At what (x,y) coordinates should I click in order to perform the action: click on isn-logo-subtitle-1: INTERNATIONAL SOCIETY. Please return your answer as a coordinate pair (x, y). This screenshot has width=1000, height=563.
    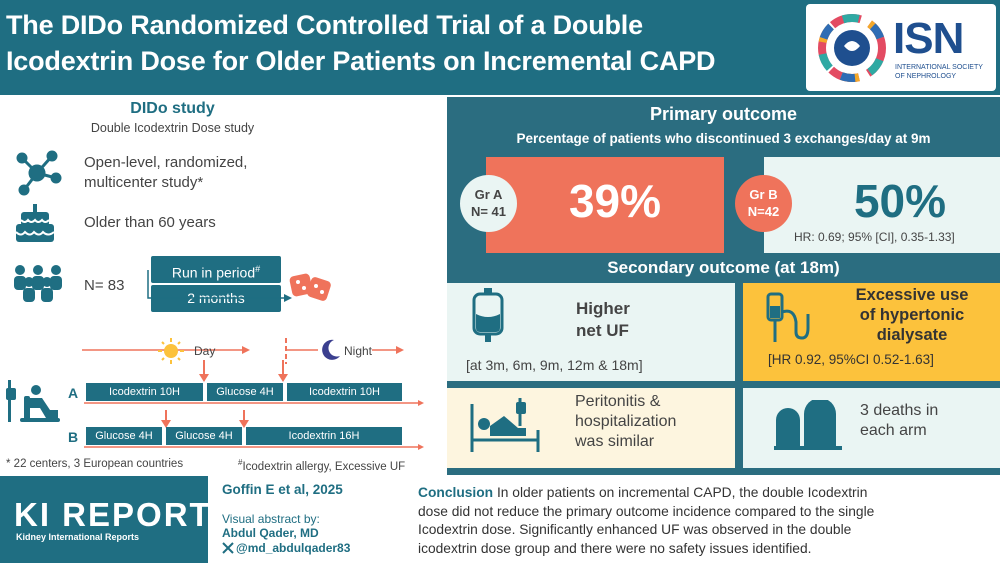
    Looking at the image, I should click on (939, 67).